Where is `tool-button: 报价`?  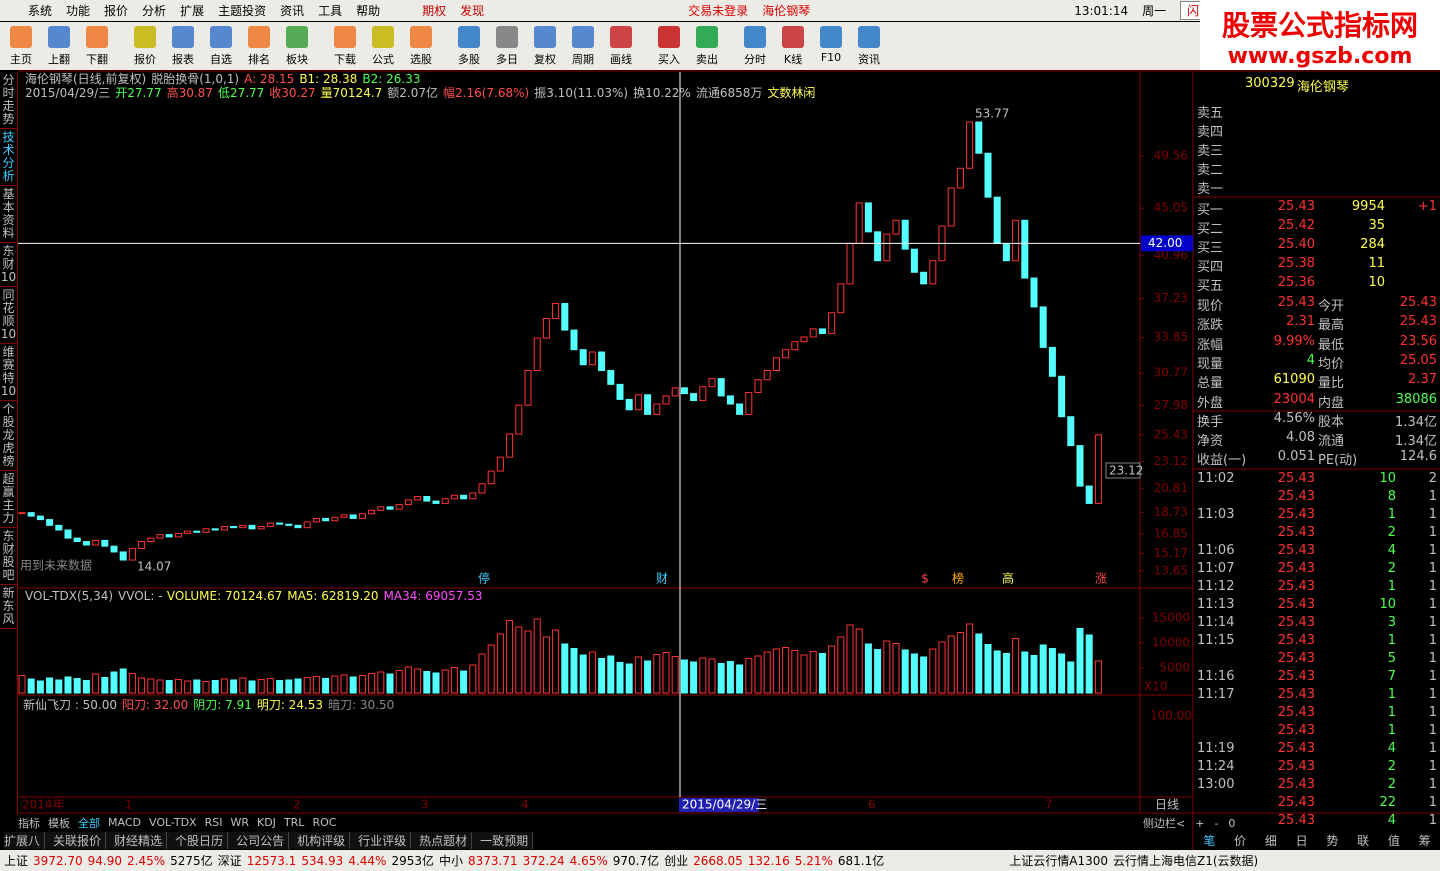 tool-button: 报价 is located at coordinates (145, 46).